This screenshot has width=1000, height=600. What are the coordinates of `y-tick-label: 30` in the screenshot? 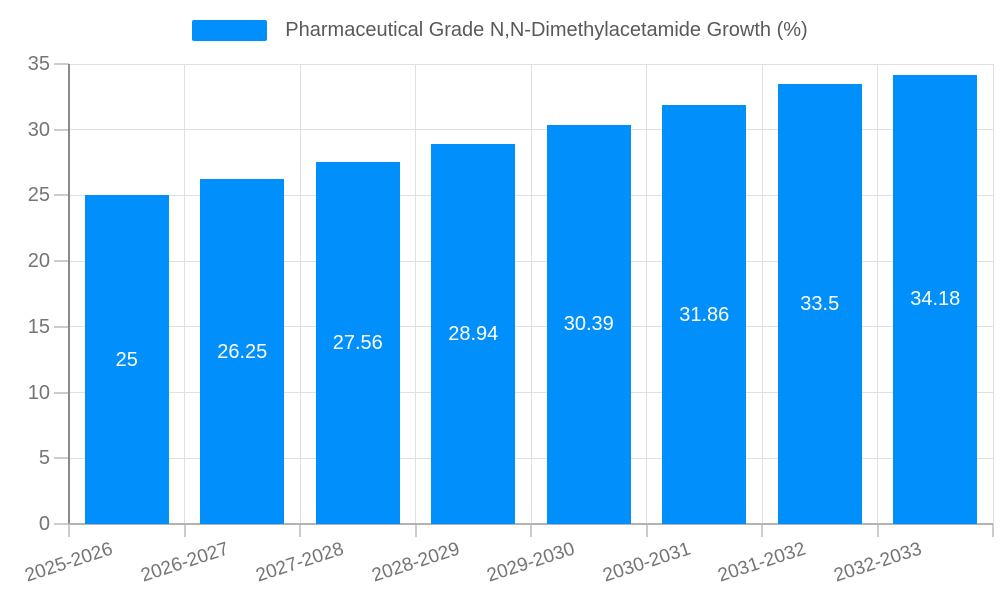 It's located at (38, 129).